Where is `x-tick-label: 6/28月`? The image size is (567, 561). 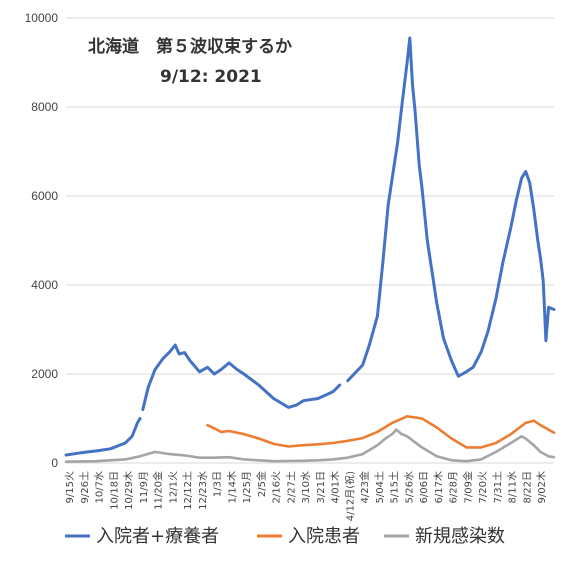 x-tick-label: 6/28月 is located at coordinates (454, 487).